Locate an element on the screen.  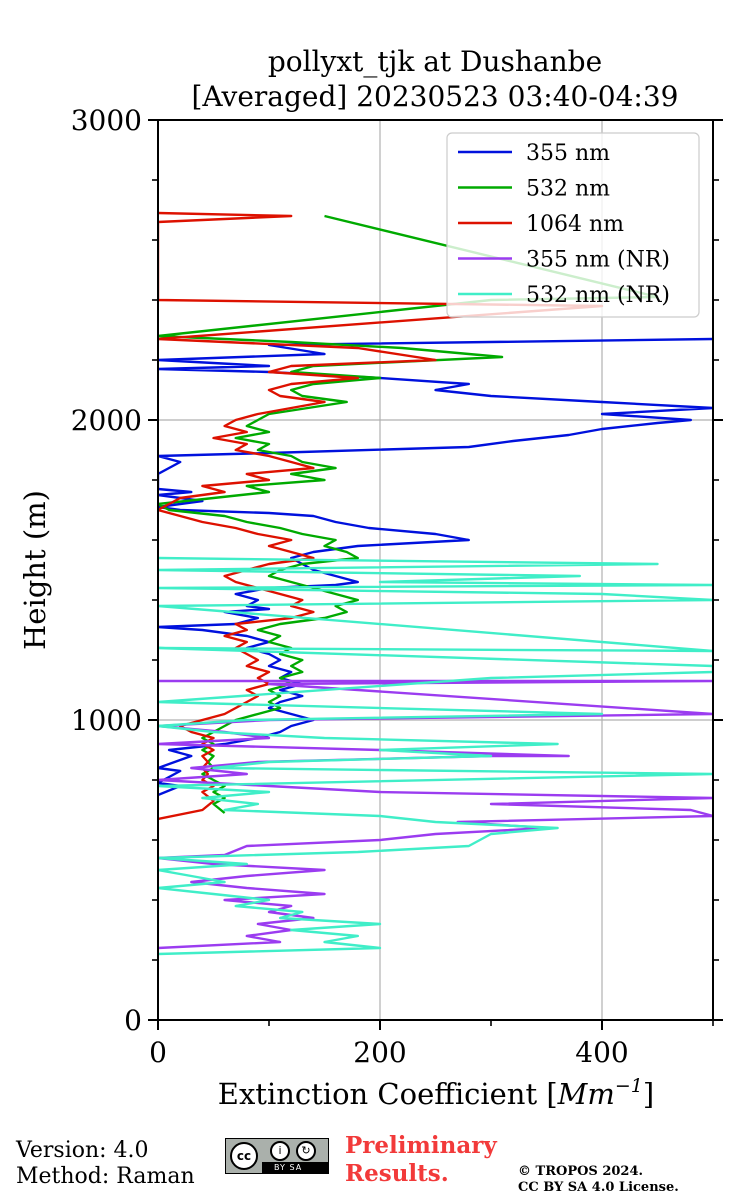
legend-label: 1064 nm is located at coordinates (575, 224).